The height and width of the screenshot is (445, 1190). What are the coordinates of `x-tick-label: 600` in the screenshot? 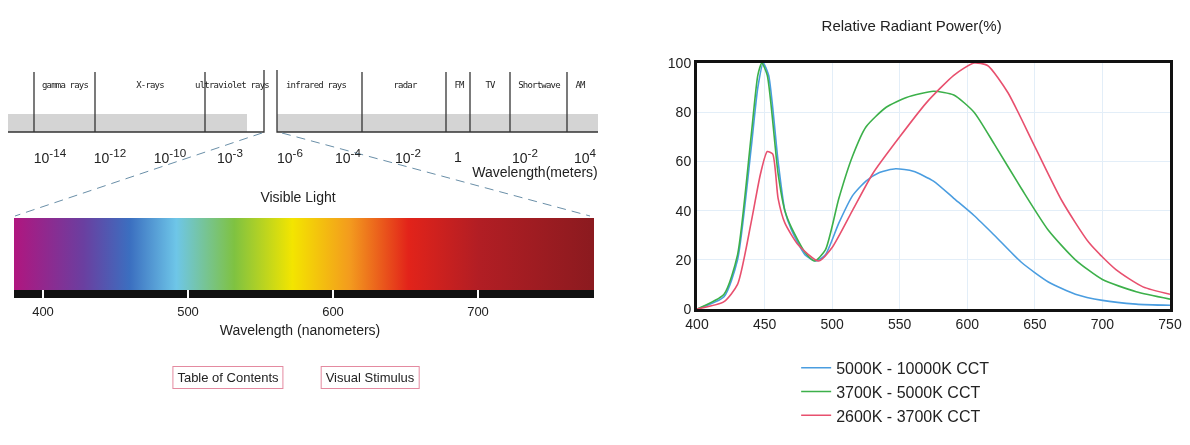 It's located at (967, 323).